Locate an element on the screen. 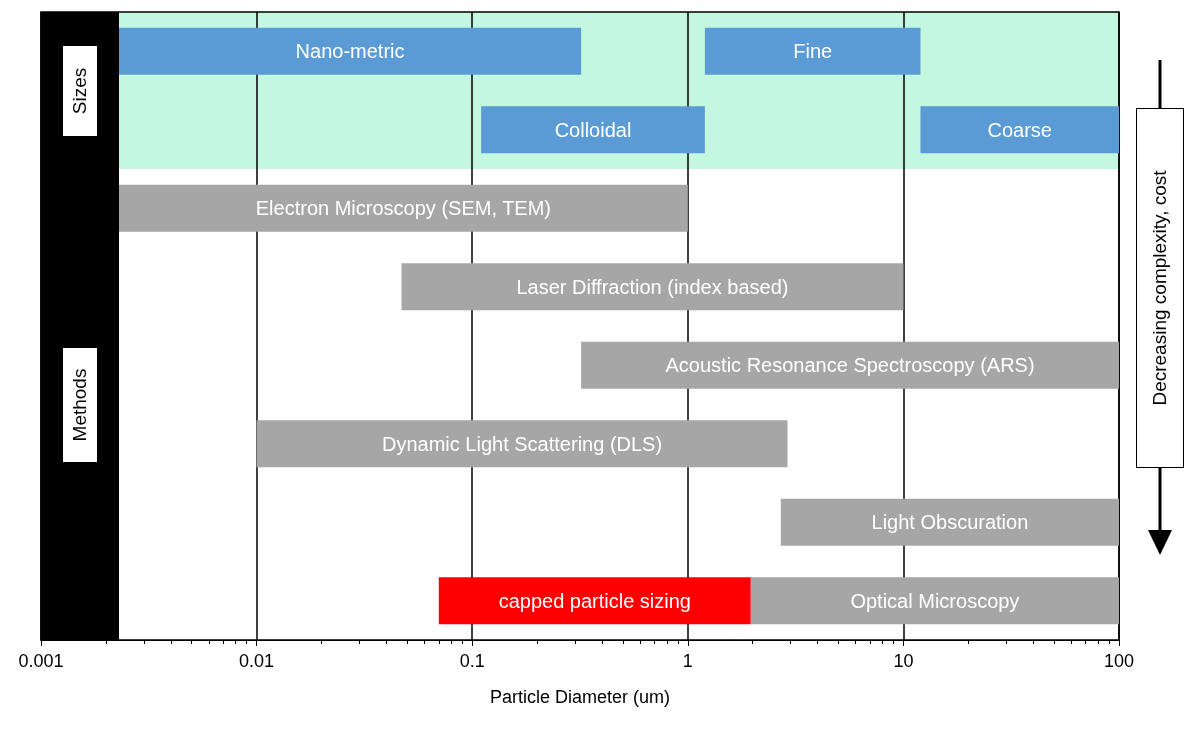  text: Decreasing complexity, cost is located at coordinates (1160, 288).